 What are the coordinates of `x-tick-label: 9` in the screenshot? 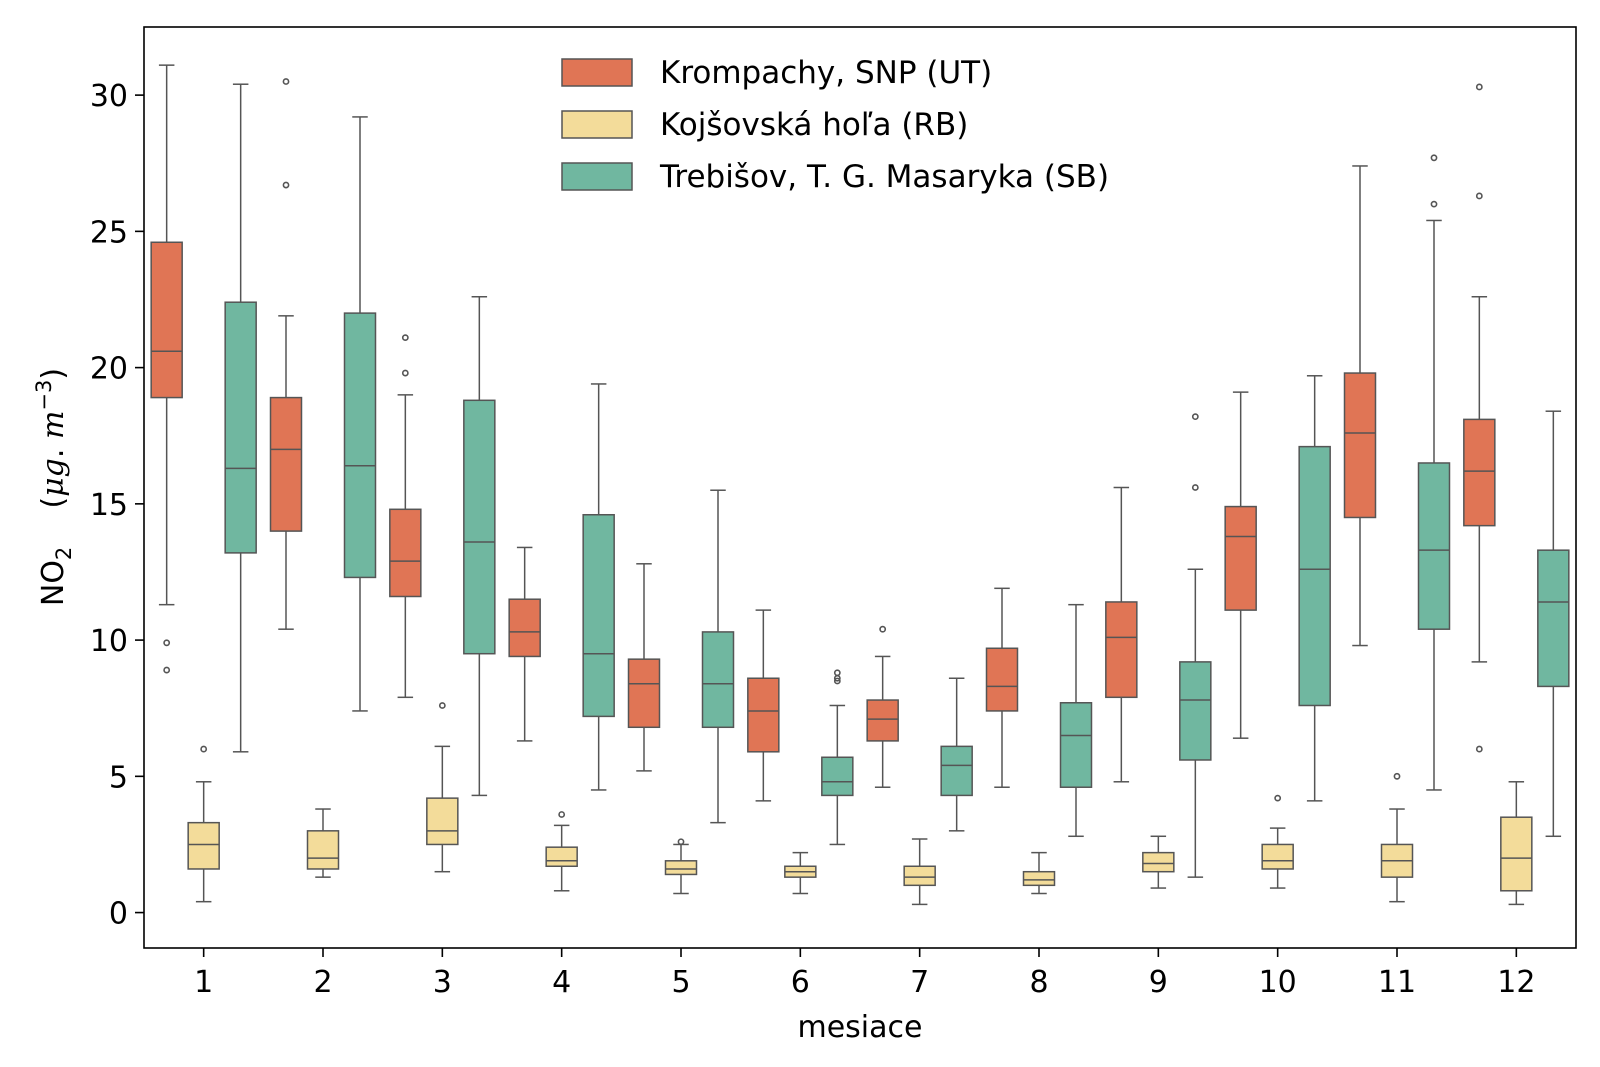 It's located at (1158, 982).